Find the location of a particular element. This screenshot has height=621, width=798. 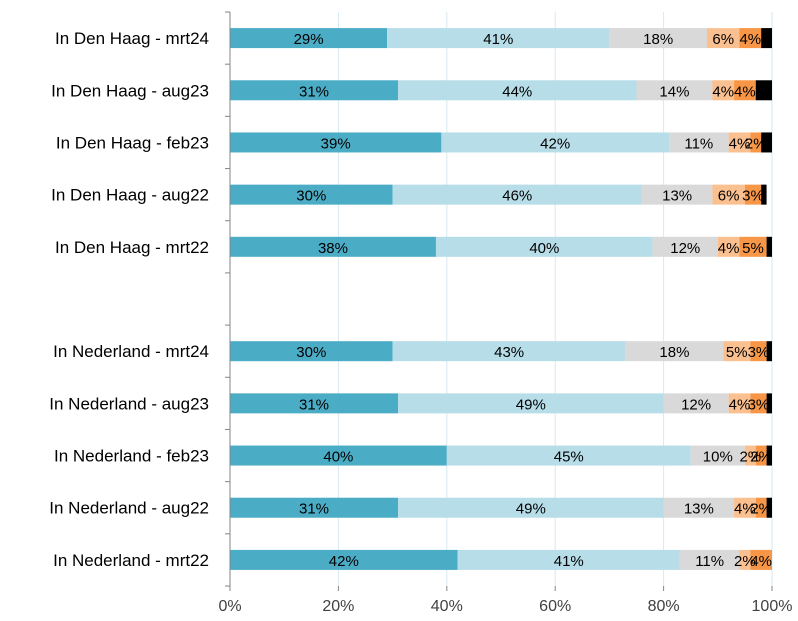

data-label: 44% is located at coordinates (517, 91).